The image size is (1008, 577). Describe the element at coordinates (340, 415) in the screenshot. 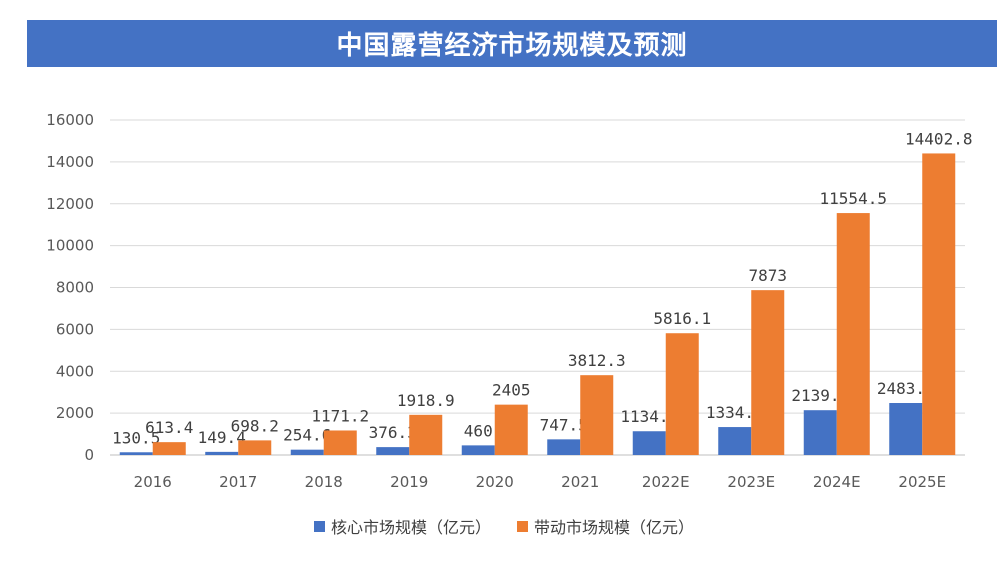

I see `data-label-driven-2018: 1171.2` at that location.